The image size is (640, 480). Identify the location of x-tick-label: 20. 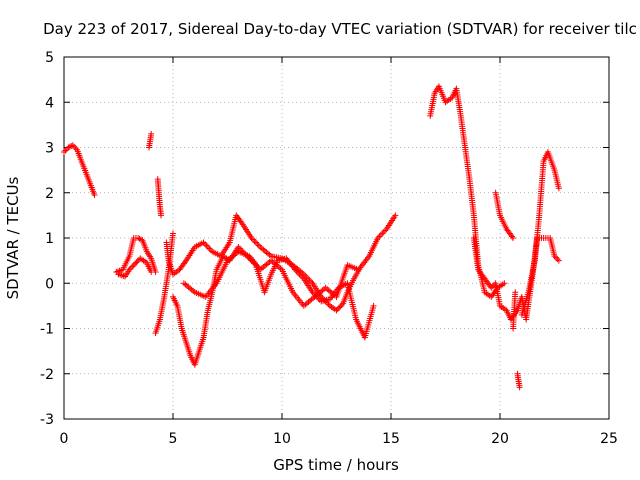
(500, 439).